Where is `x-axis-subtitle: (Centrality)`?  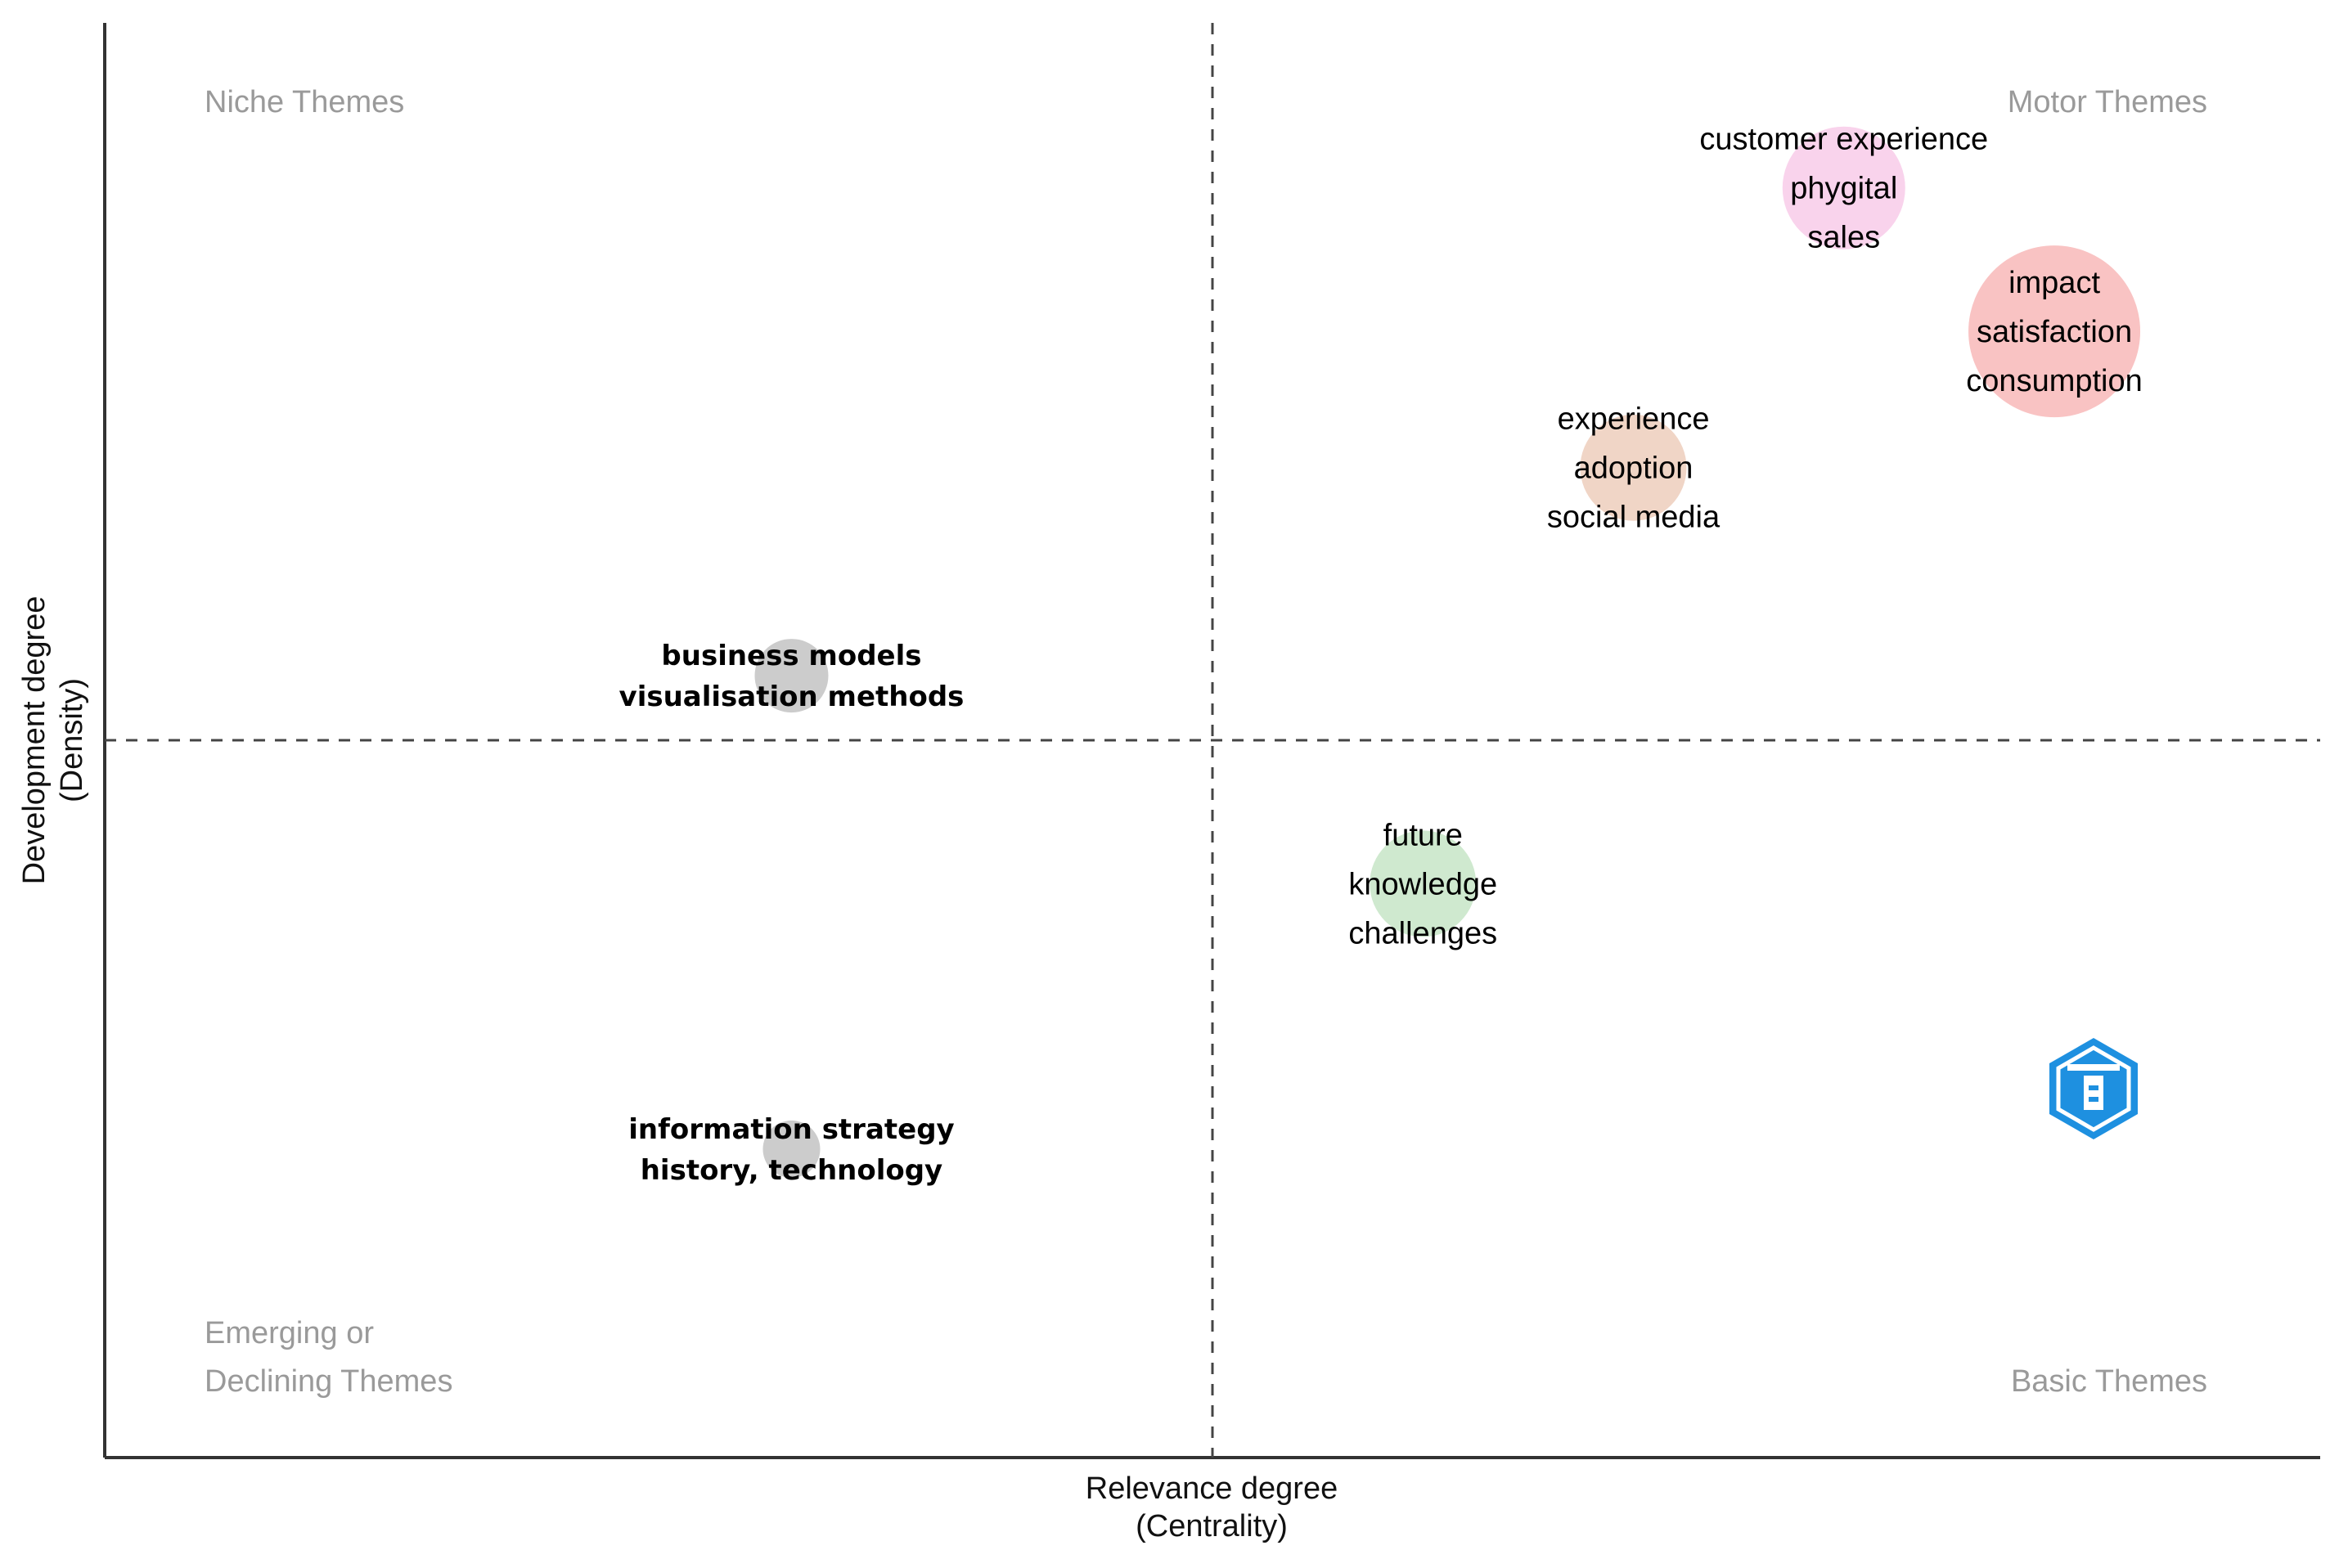 x-axis-subtitle: (Centrality) is located at coordinates (1212, 1526).